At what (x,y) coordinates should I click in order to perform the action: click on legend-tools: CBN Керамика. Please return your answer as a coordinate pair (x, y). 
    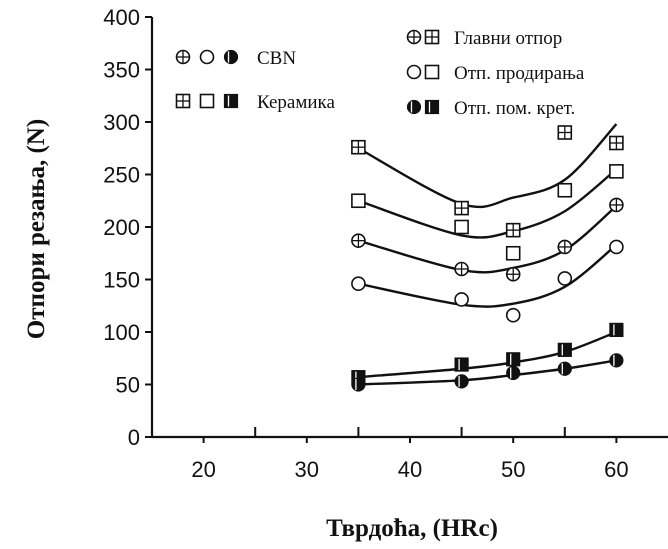
    Looking at the image, I should click on (255, 80).